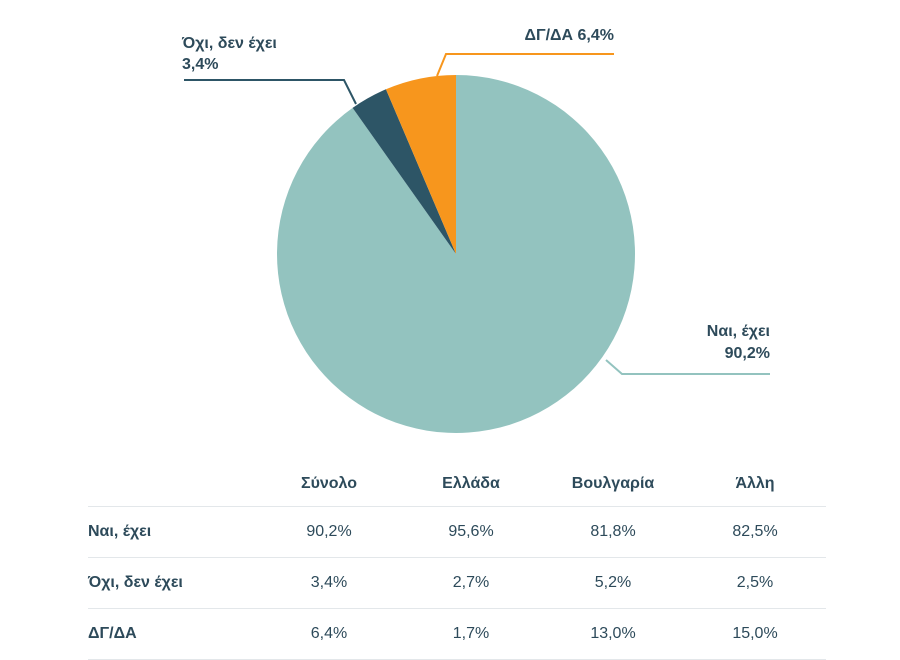  I want to click on slice-value-yes: 90,2%, so click(747, 353).